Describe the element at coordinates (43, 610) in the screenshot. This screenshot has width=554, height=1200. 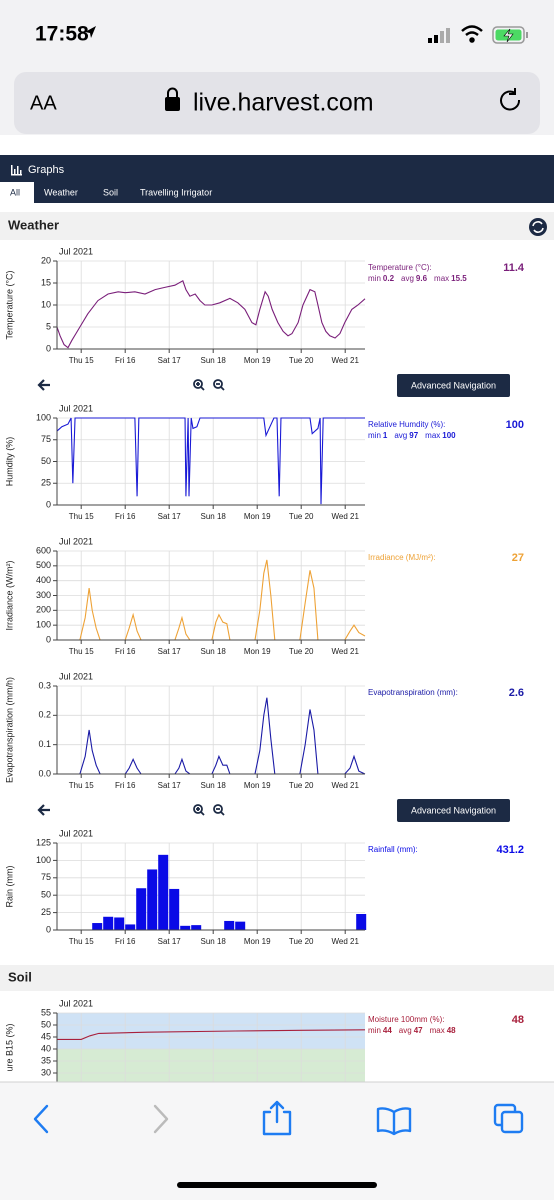
I see `y-tick-label: 200` at that location.